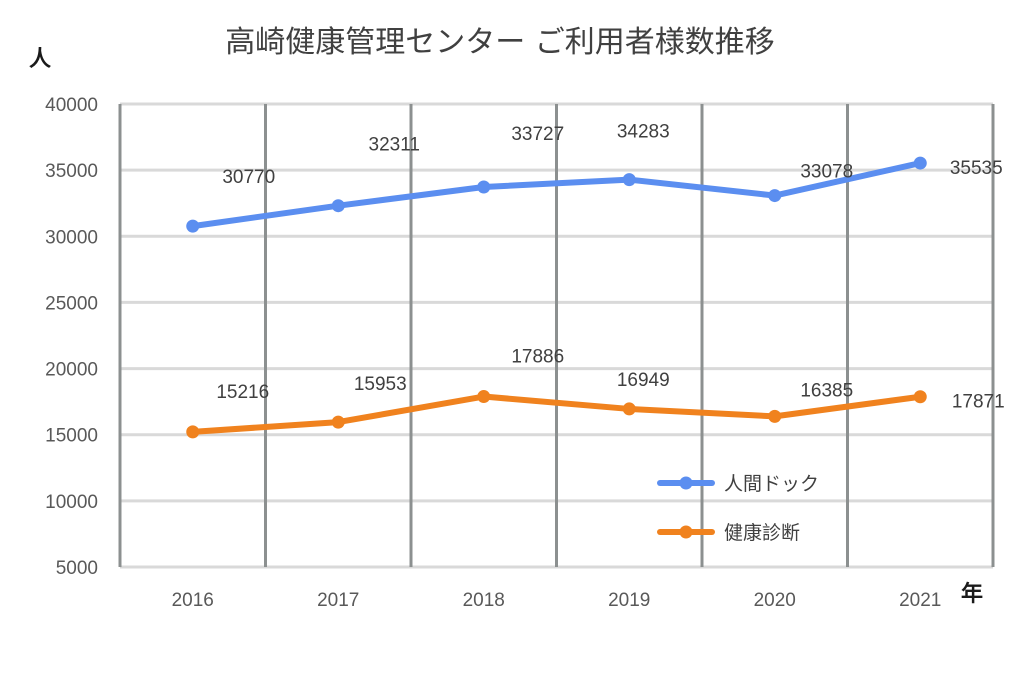  I want to click on data-label: 32311, so click(394, 145).